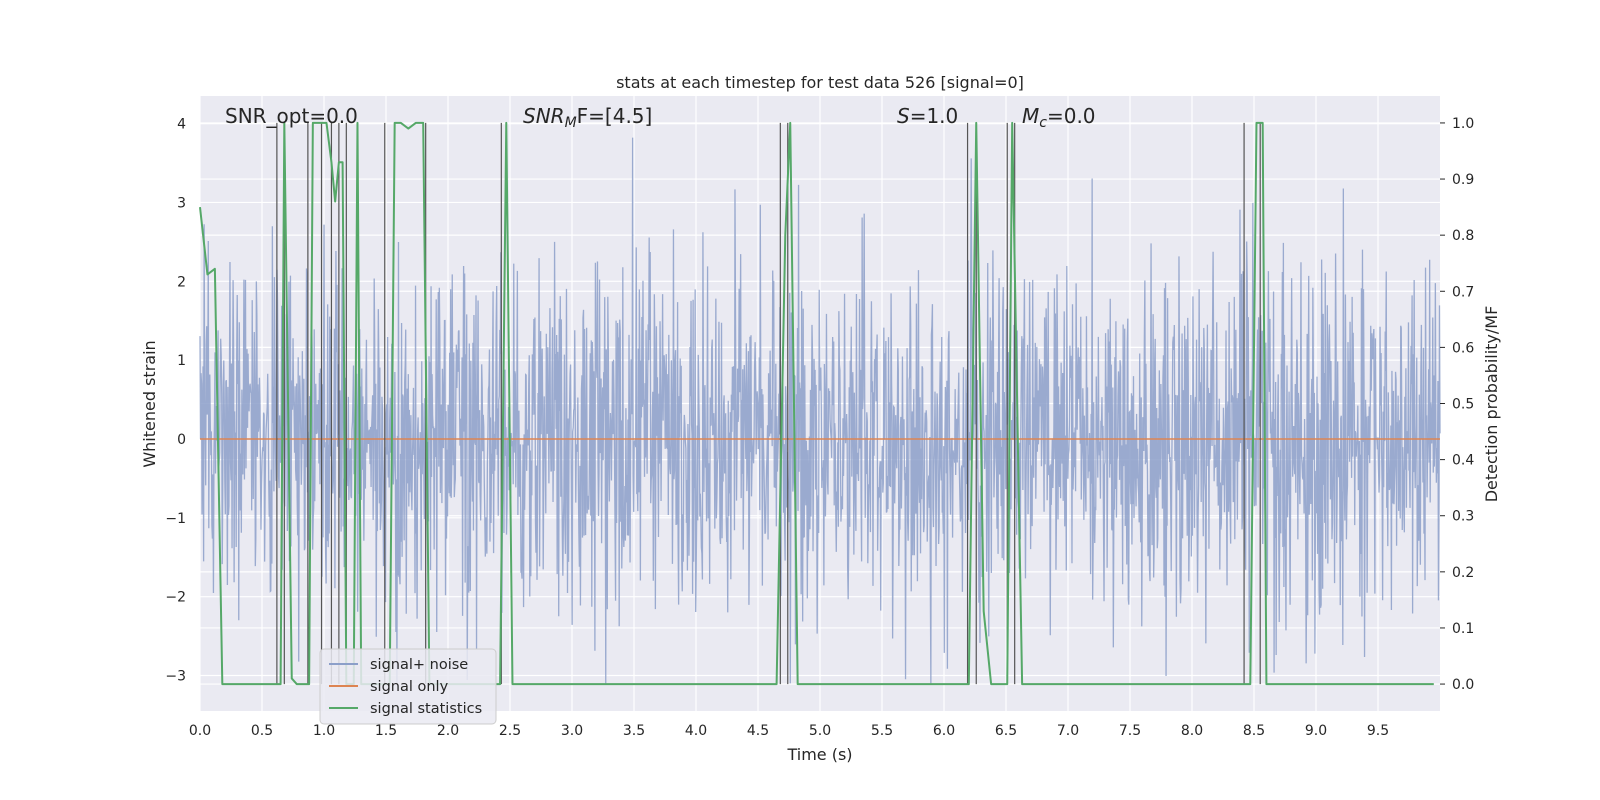  I want to click on y-axis-left-label: Whitened strain, so click(149, 403).